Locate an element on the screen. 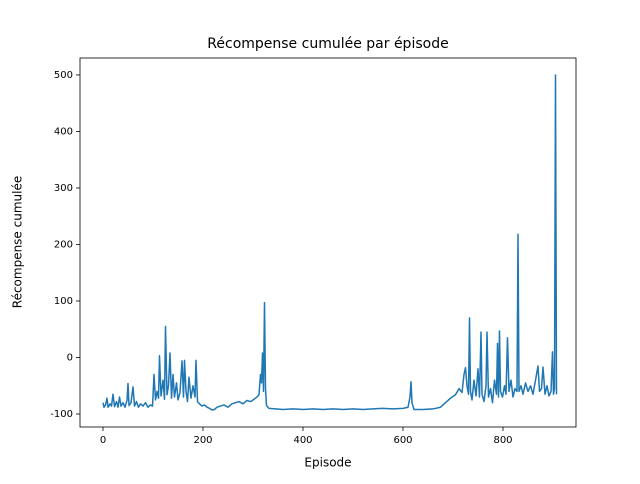 The width and height of the screenshot is (640, 484). y-tick-label: 500 is located at coordinates (63, 75).